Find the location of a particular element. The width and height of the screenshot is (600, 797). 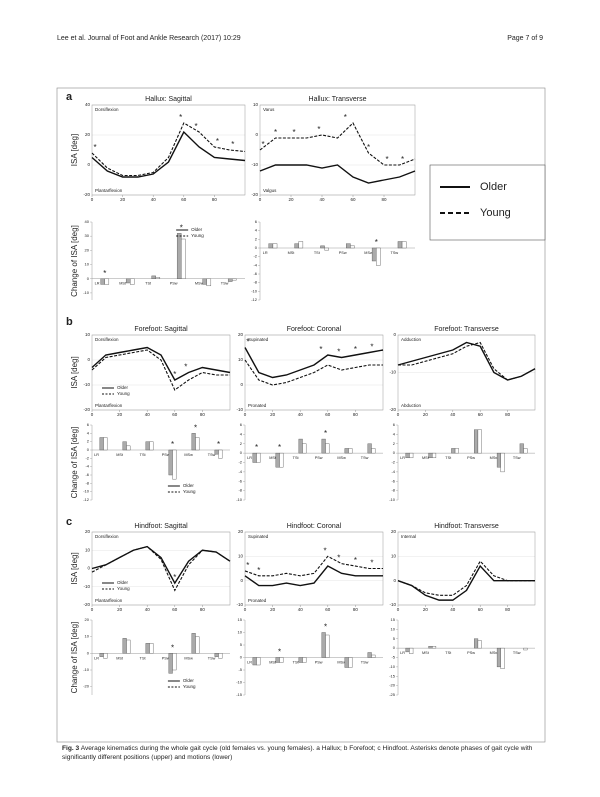

y-tick-label: -4 is located at coordinates (240, 471).